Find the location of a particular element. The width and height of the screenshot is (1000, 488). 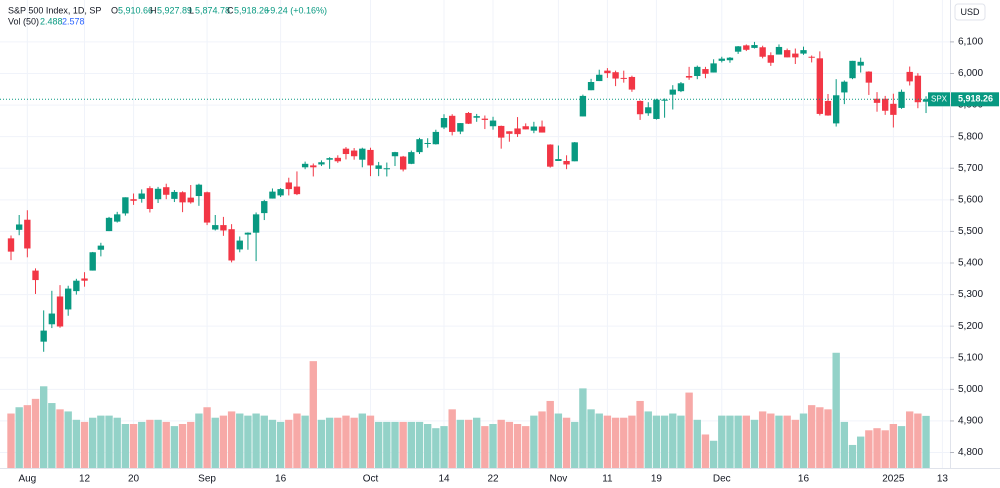

x-tick-label: 12 is located at coordinates (85, 479).